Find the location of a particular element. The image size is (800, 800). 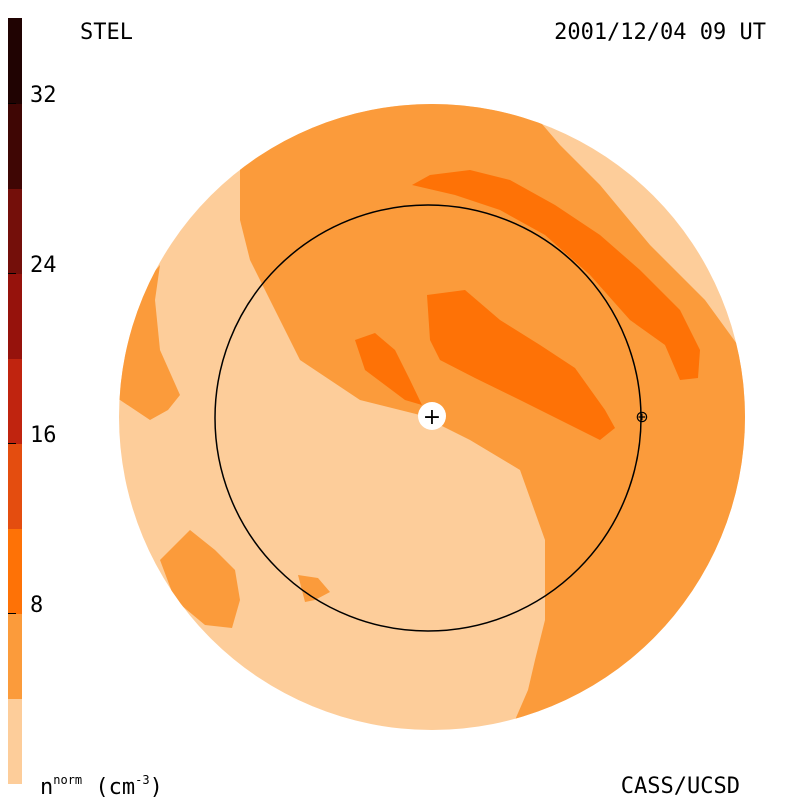

contour-level-2-sun-patch is located at coordinates (388, 369).